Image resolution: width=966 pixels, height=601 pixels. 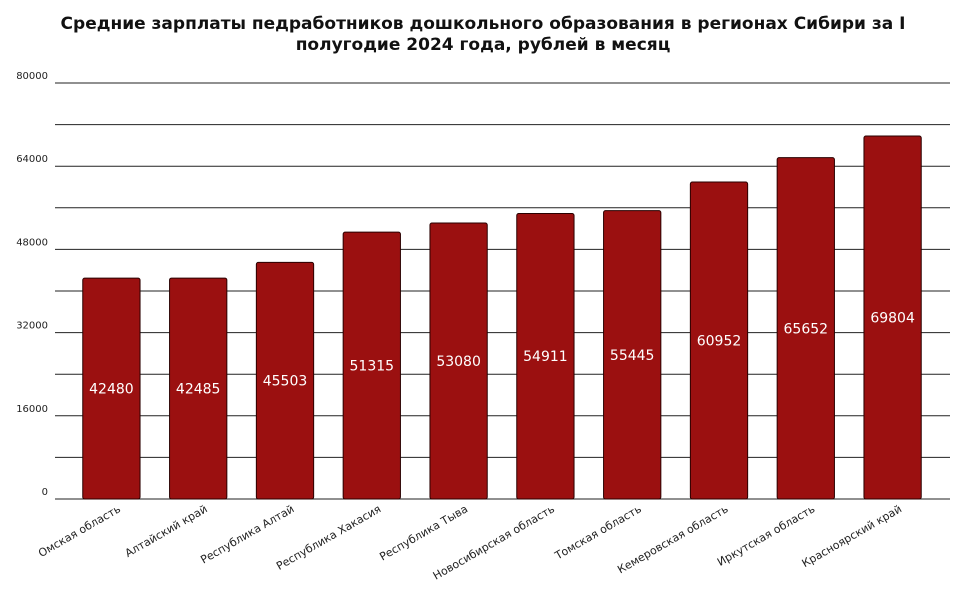 I want to click on bar-value-label: 51315, so click(x=372, y=367).